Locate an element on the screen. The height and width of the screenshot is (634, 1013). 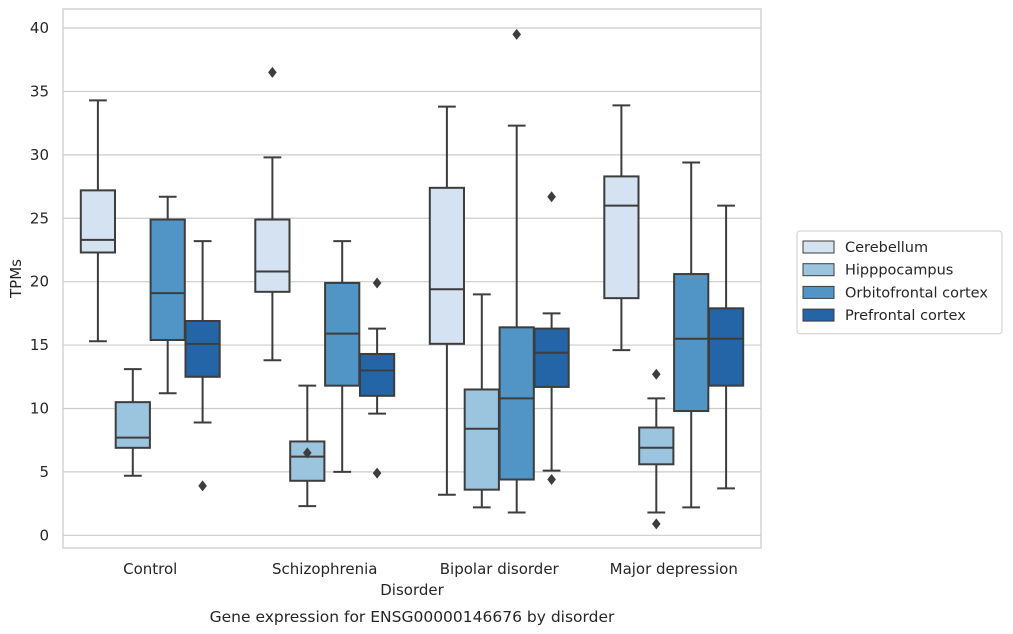
x-tick-label-bipolar-disorder: Bipolar disorder is located at coordinates (500, 569).